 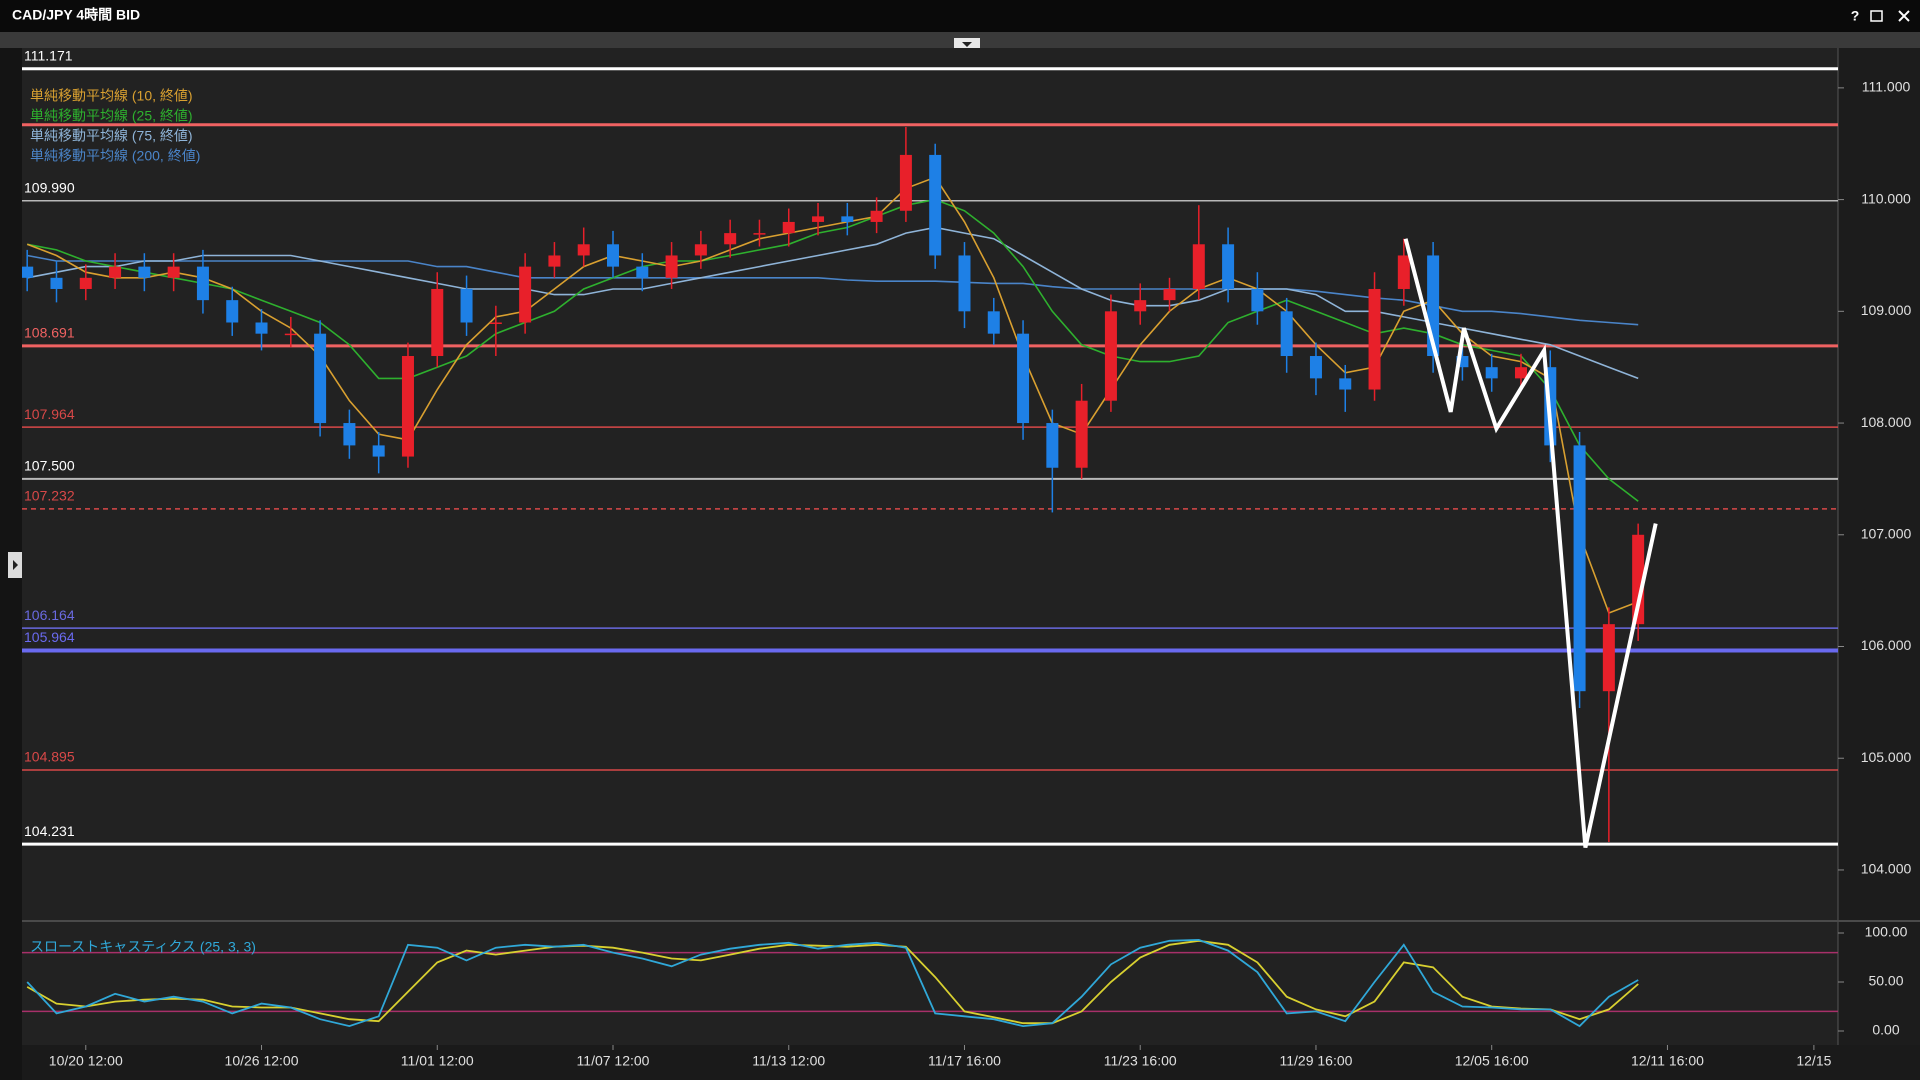 What do you see at coordinates (1885, 981) in the screenshot?
I see `y-tick-label: 50.00` at bounding box center [1885, 981].